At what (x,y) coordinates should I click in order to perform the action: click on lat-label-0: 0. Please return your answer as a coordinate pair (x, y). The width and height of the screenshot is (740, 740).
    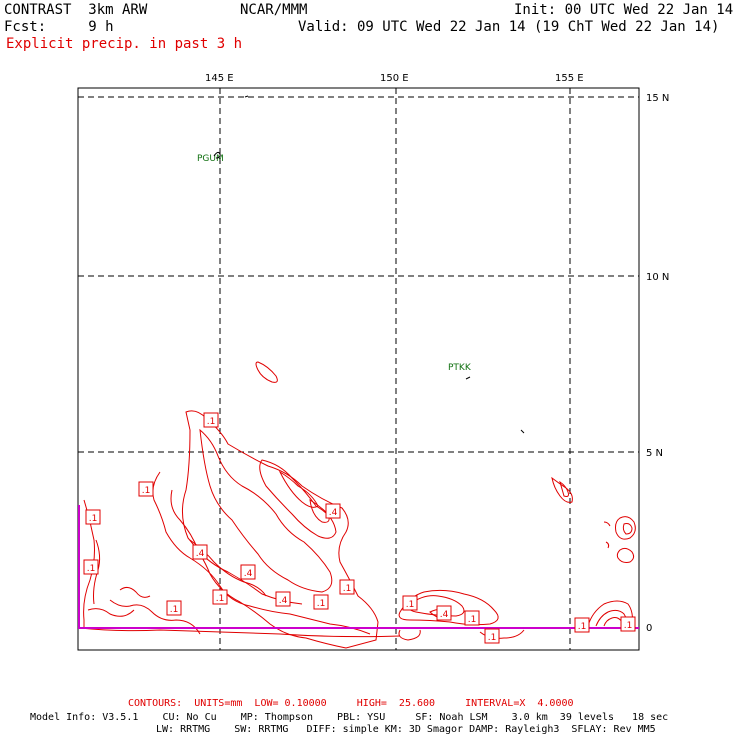
    Looking at the image, I should click on (649, 628).